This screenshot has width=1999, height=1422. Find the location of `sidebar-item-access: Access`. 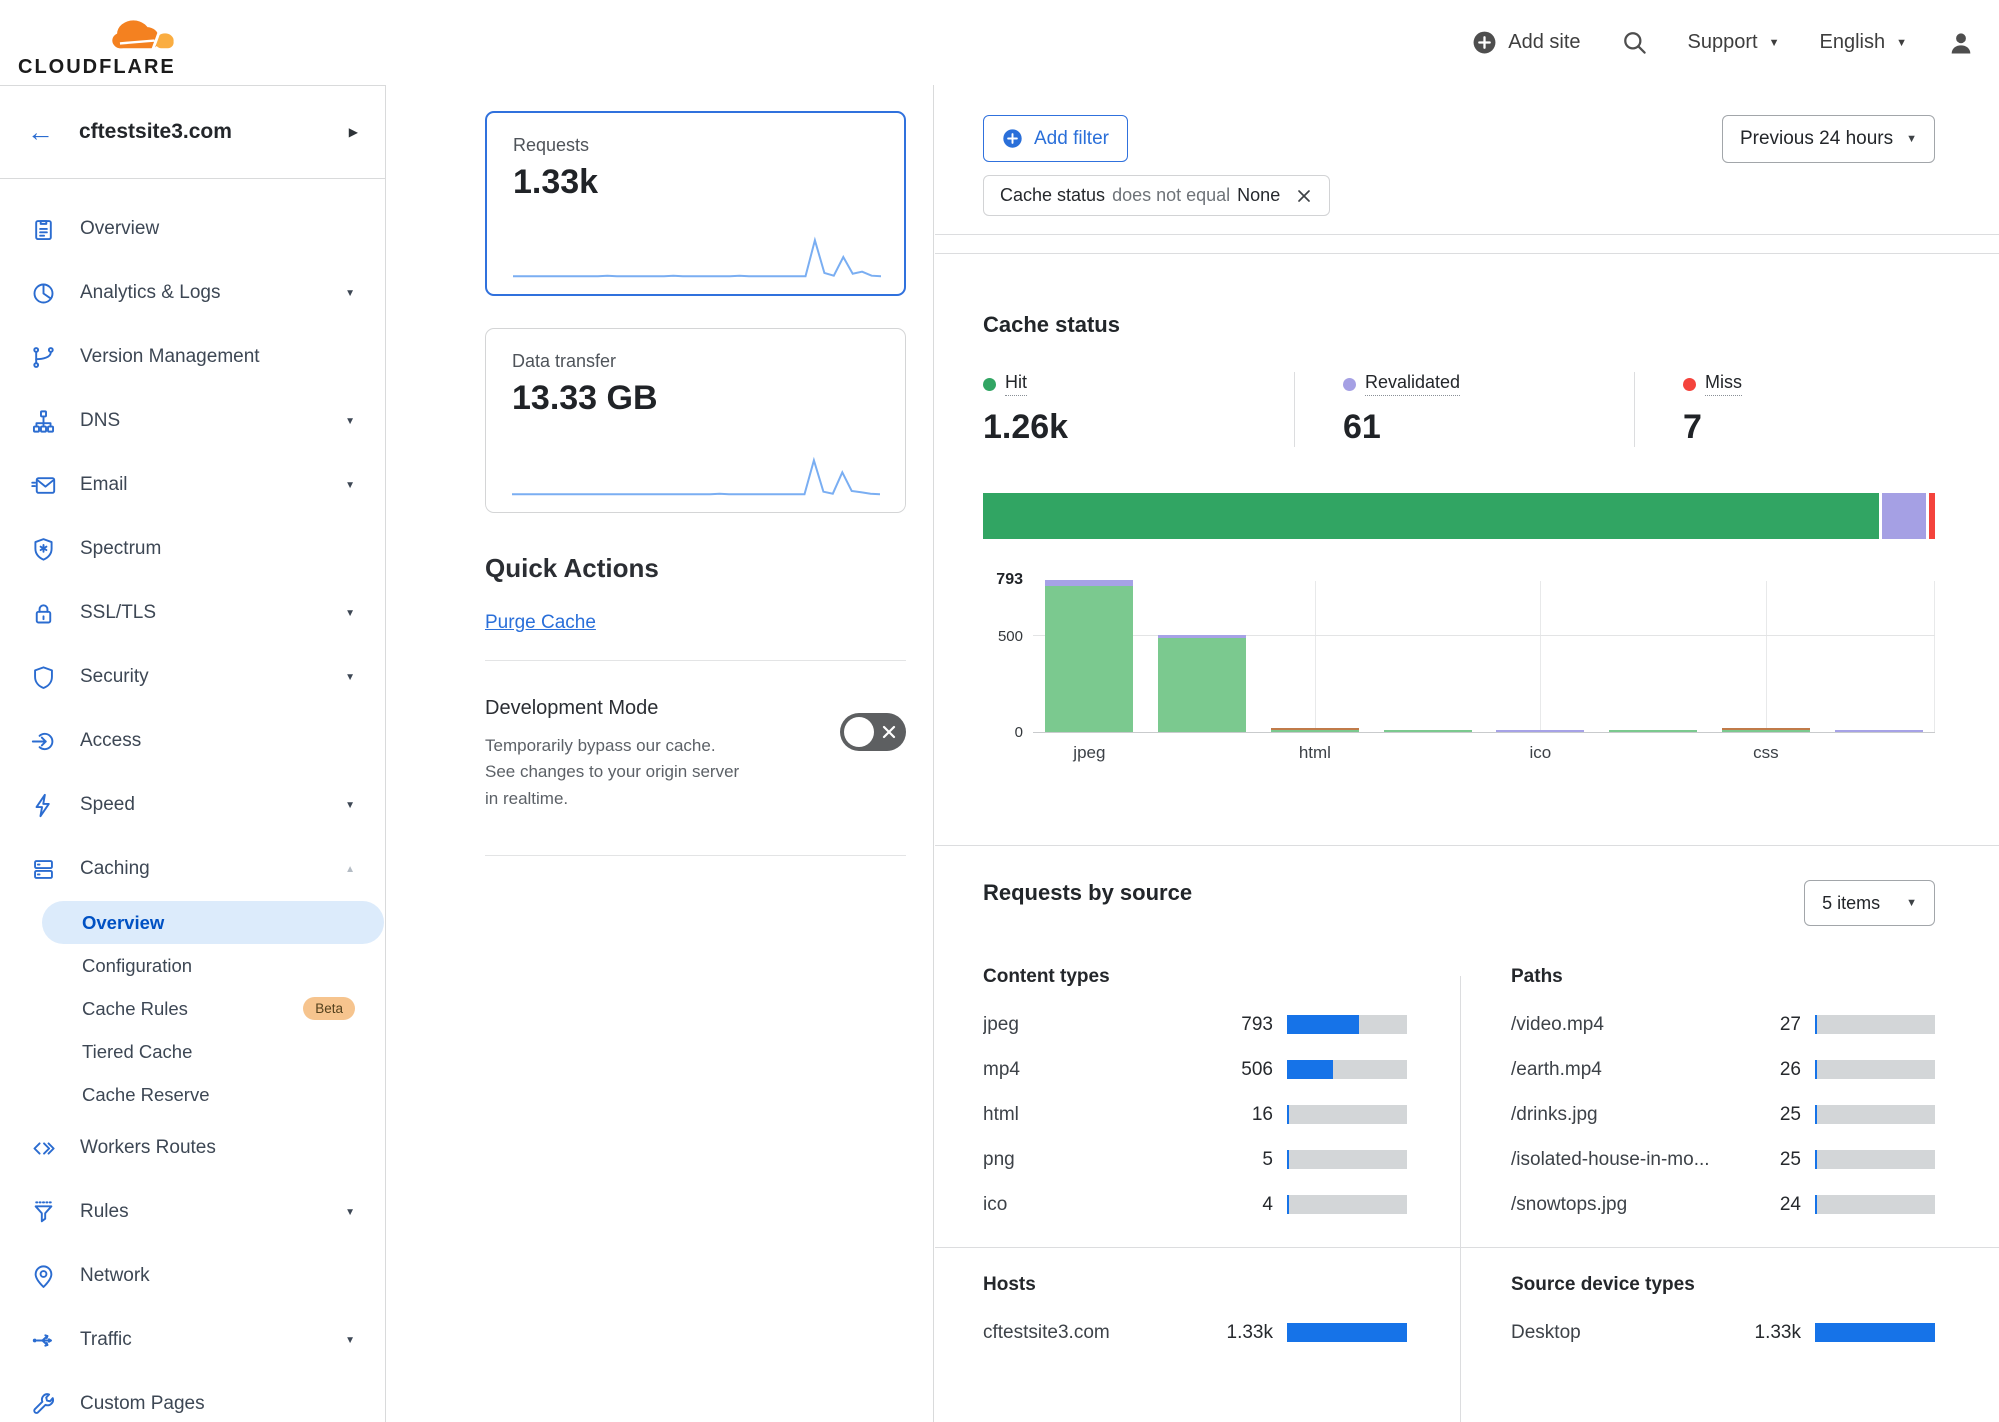

sidebar-item-access: Access is located at coordinates (192, 741).